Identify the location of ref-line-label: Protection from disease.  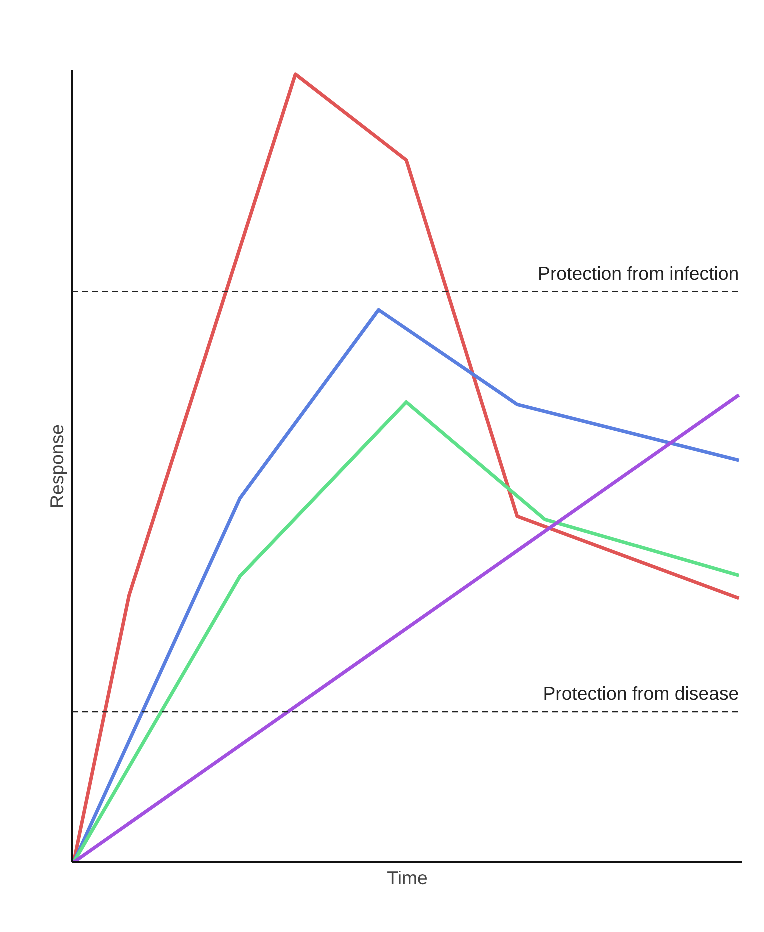
(641, 693).